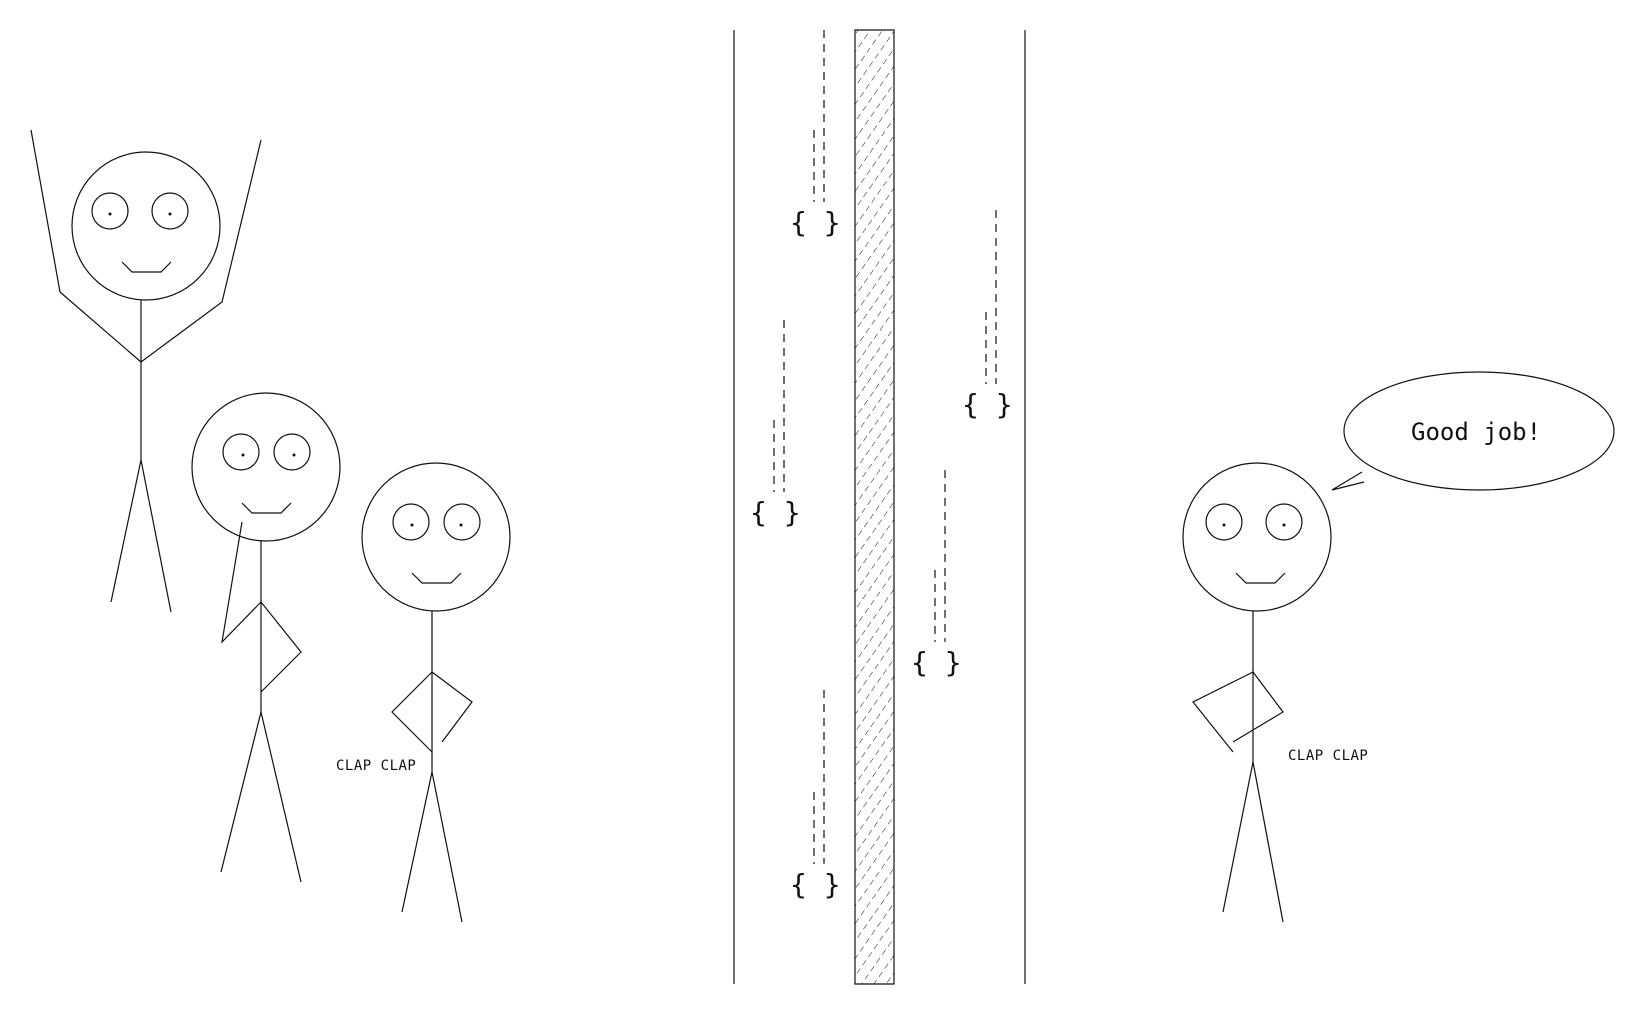 The width and height of the screenshot is (1630, 1020). I want to click on stick-figure-speaking: CLAP CLAP Good job!, so click(1398, 647).